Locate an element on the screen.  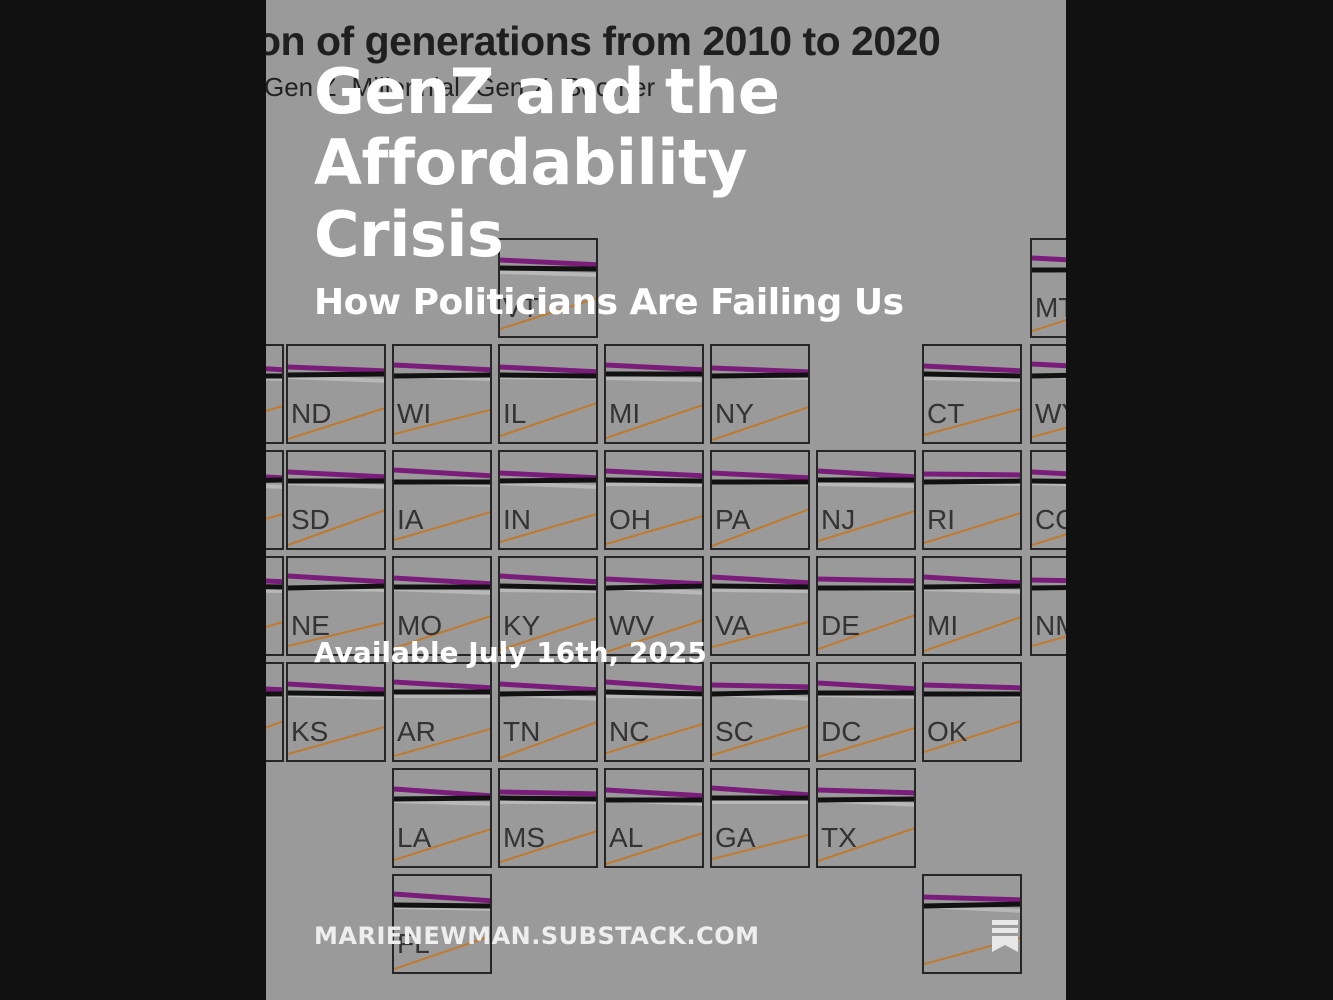
legend-boomer: Boomer is located at coordinates (610, 87).